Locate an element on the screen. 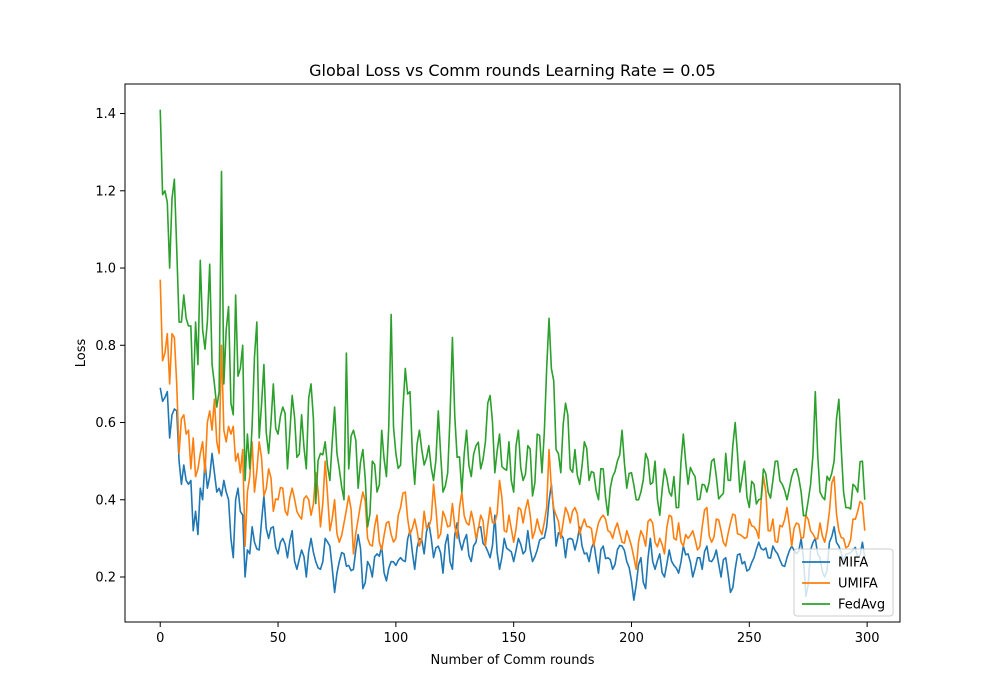 The image size is (1000, 700). x-tick-label: 250 is located at coordinates (749, 638).